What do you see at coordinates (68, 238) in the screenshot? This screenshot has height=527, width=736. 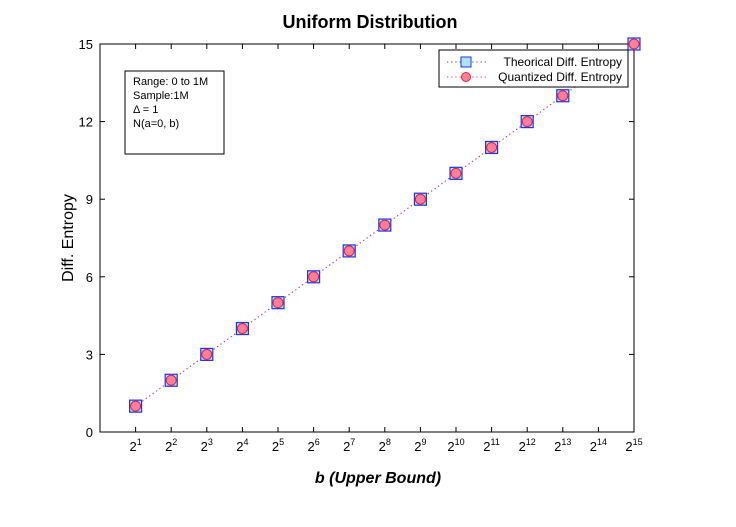 I see `y-axis-label: Diff. Entropy` at bounding box center [68, 238].